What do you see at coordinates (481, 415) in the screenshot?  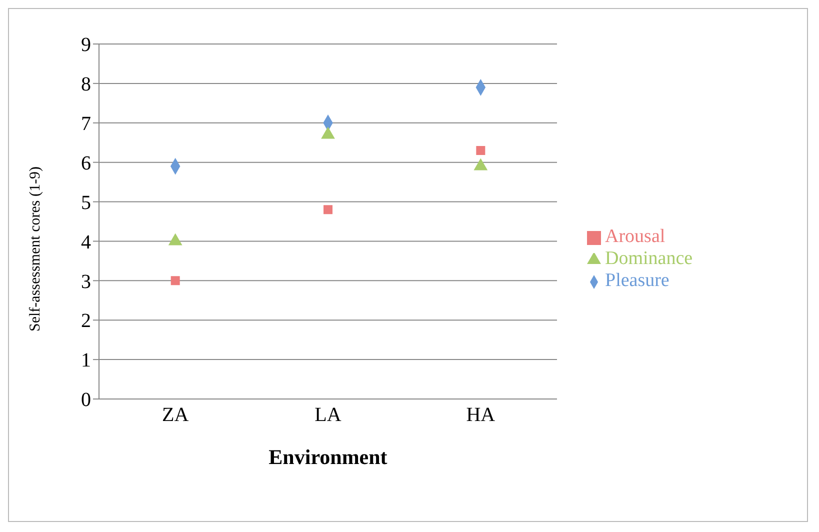 I see `x-tick-label: HA` at bounding box center [481, 415].